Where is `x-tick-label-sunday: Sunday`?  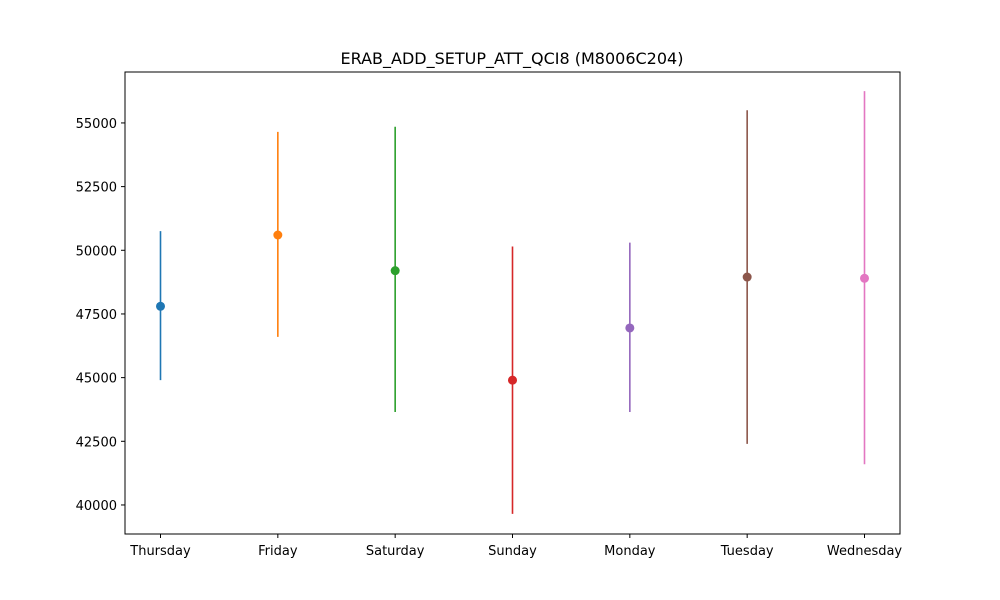
x-tick-label-sunday: Sunday is located at coordinates (512, 551).